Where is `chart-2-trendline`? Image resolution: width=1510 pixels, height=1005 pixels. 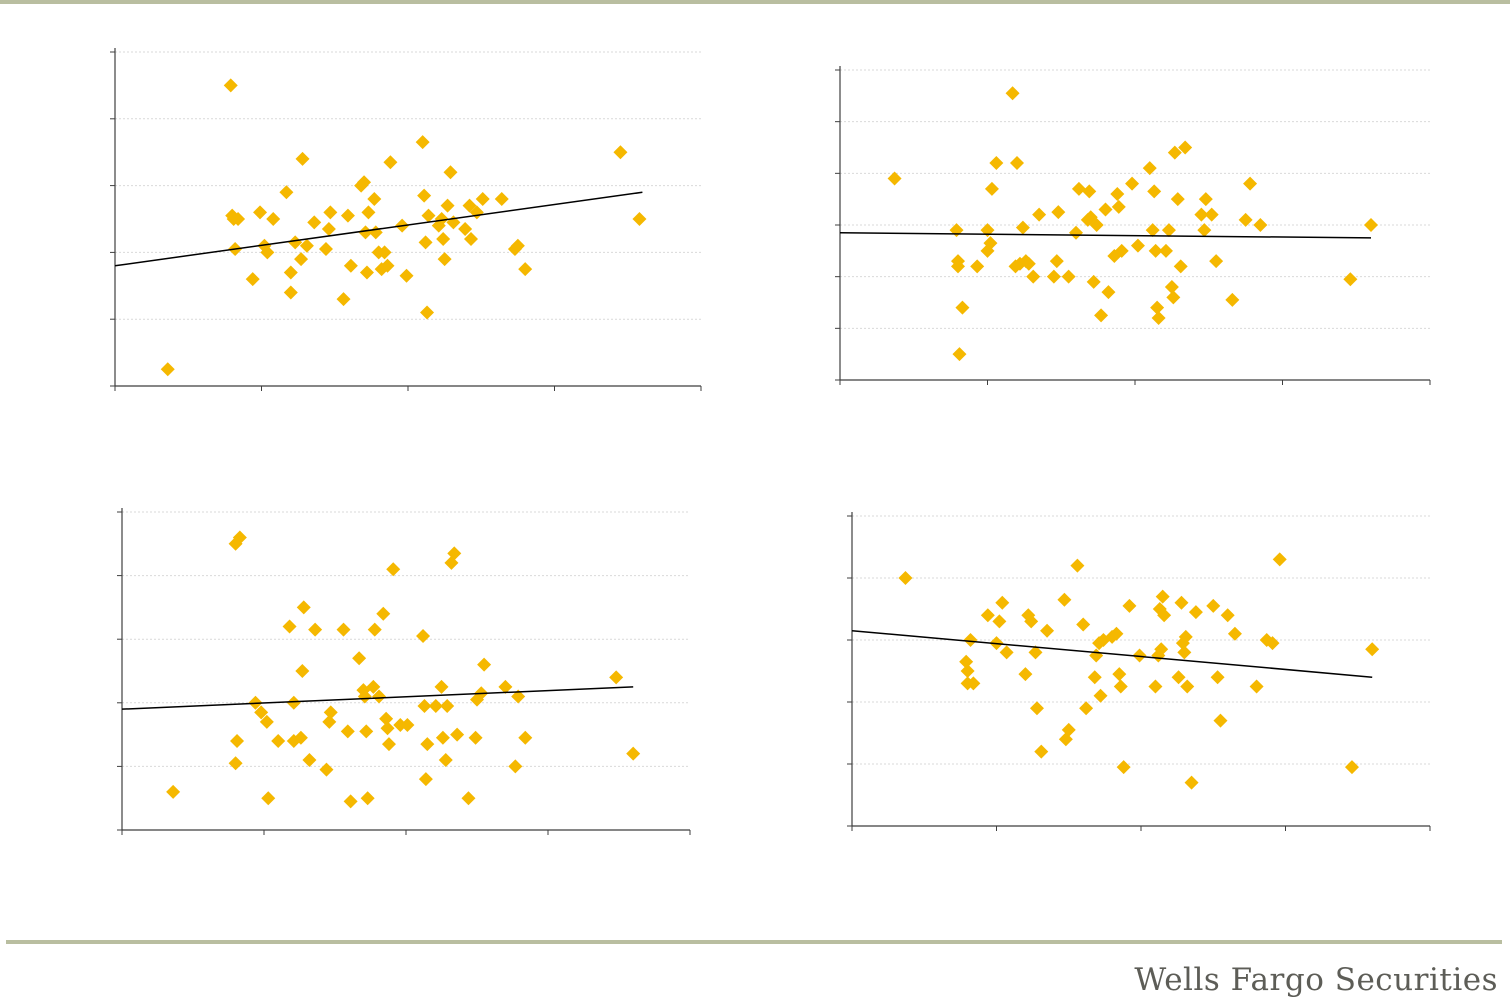 chart-2-trendline is located at coordinates (1105, 235).